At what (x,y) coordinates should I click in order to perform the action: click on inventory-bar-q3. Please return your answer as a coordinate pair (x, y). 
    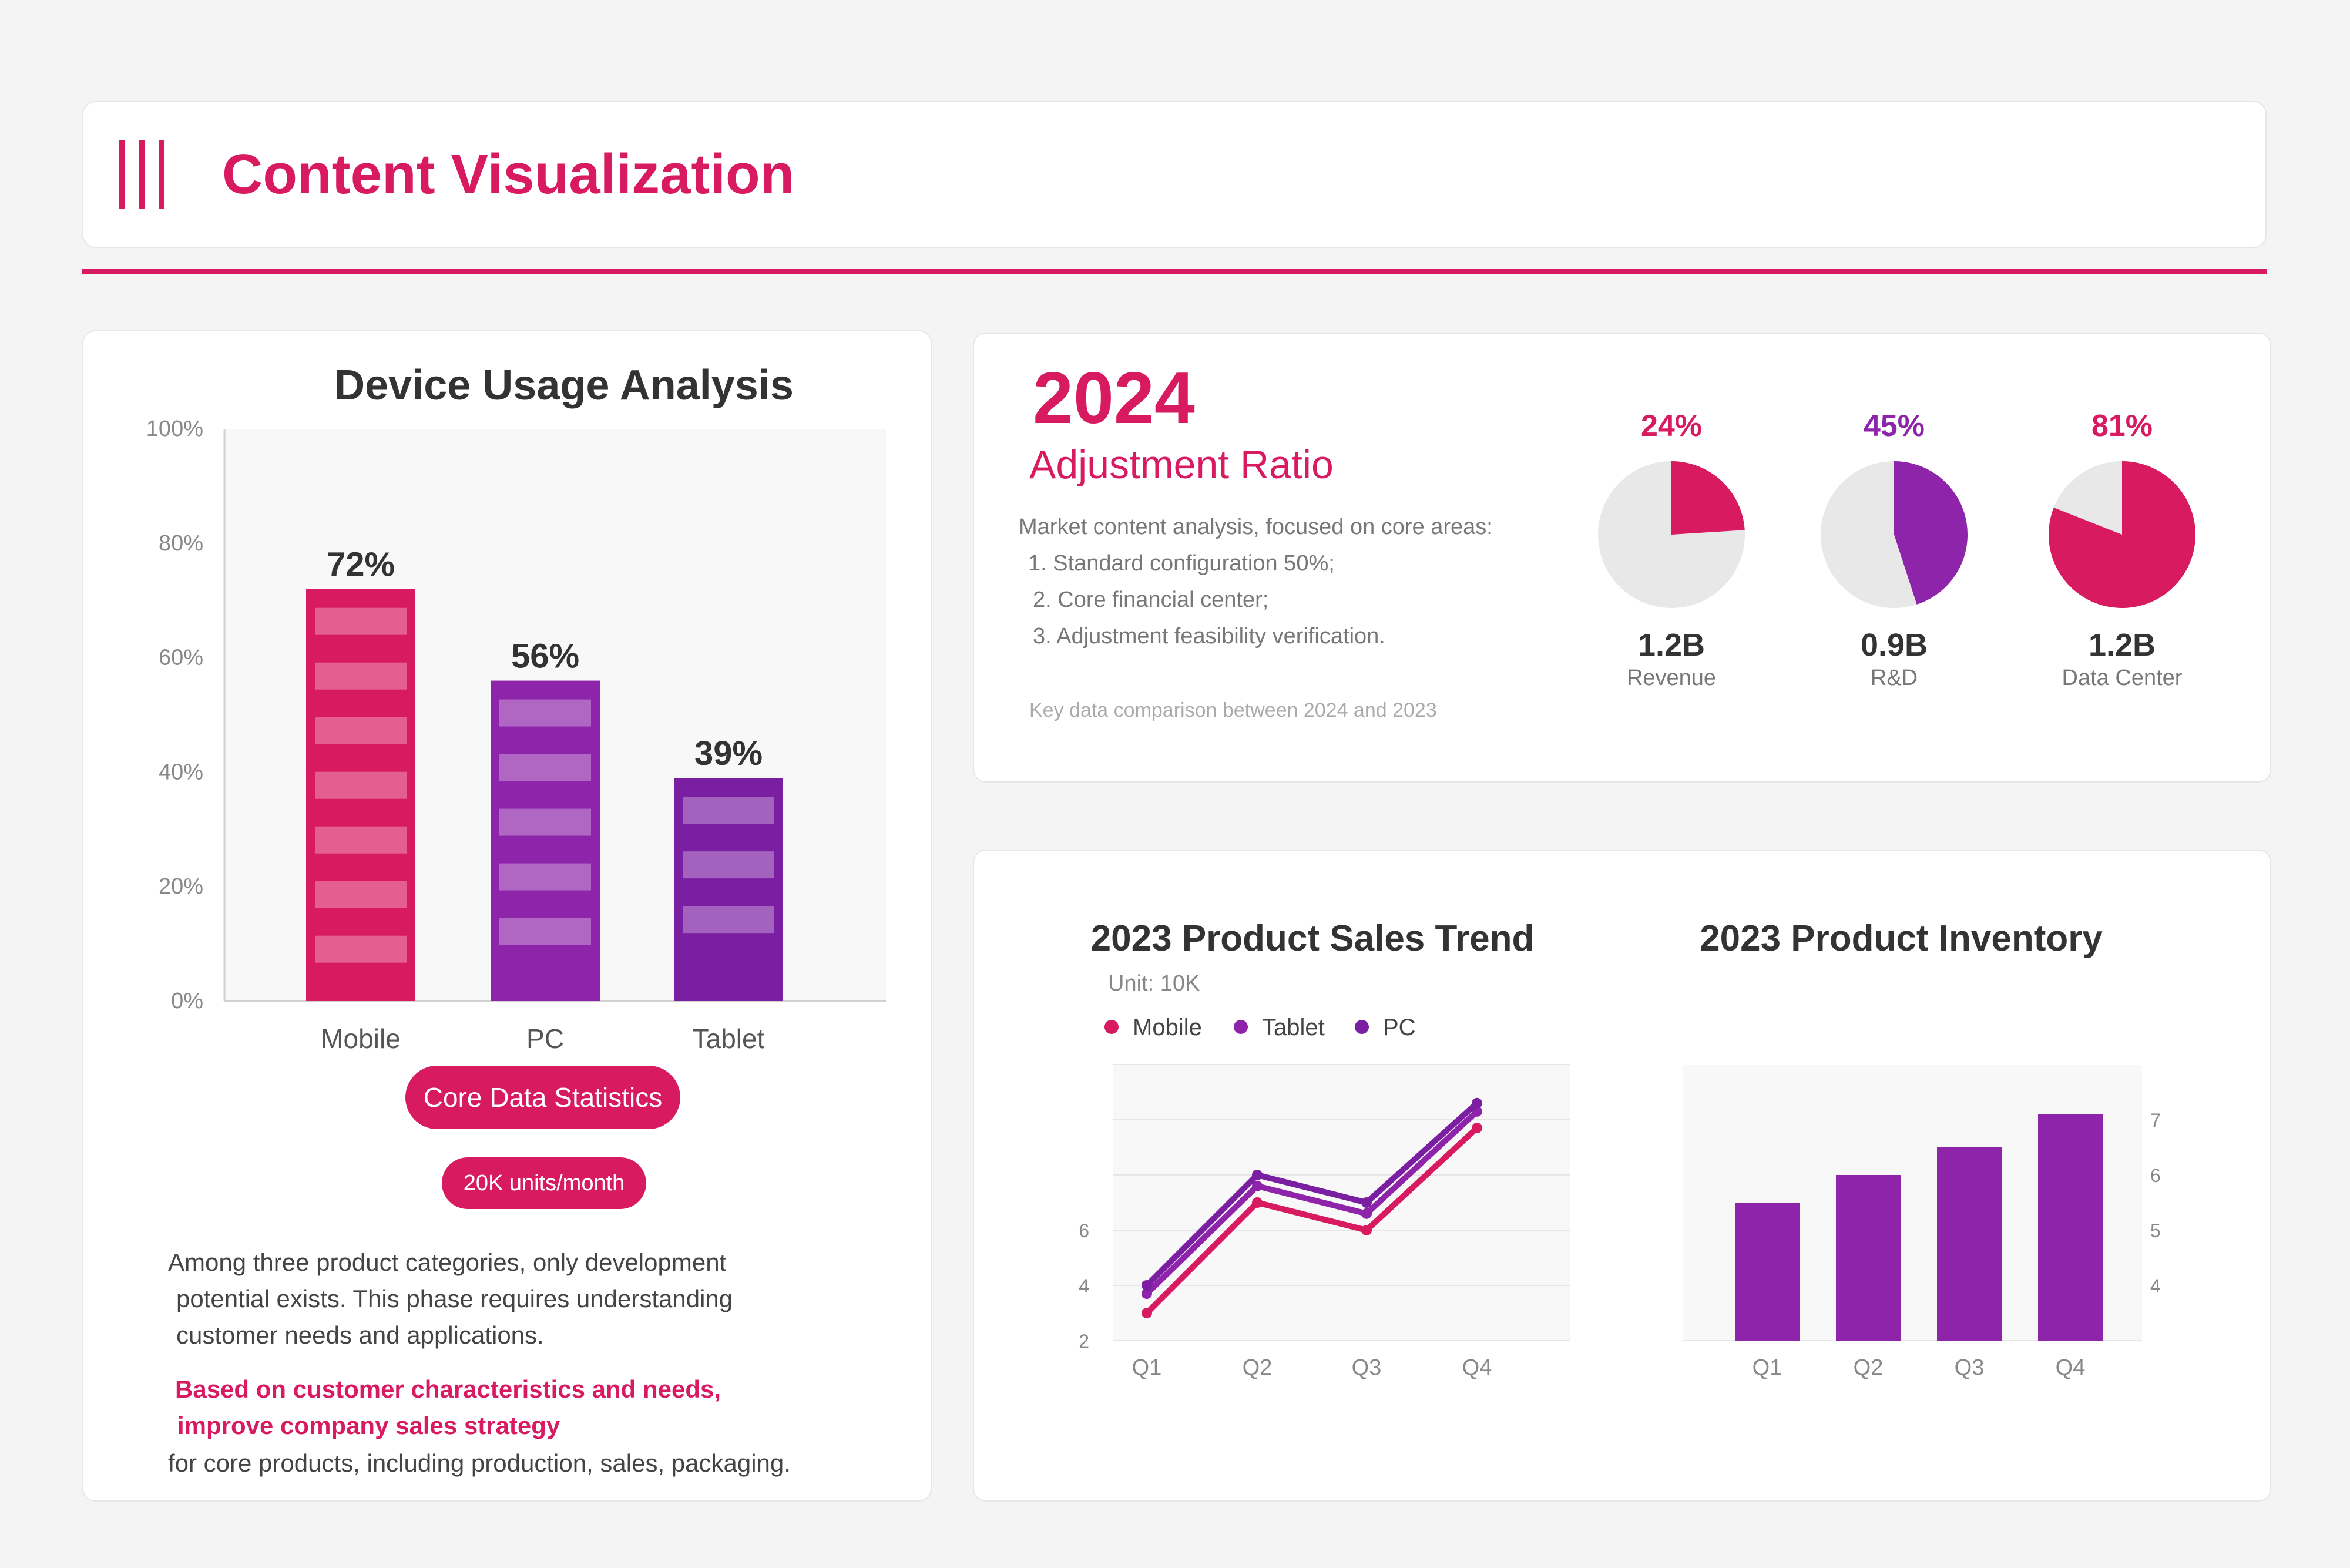
    Looking at the image, I should click on (1970, 1244).